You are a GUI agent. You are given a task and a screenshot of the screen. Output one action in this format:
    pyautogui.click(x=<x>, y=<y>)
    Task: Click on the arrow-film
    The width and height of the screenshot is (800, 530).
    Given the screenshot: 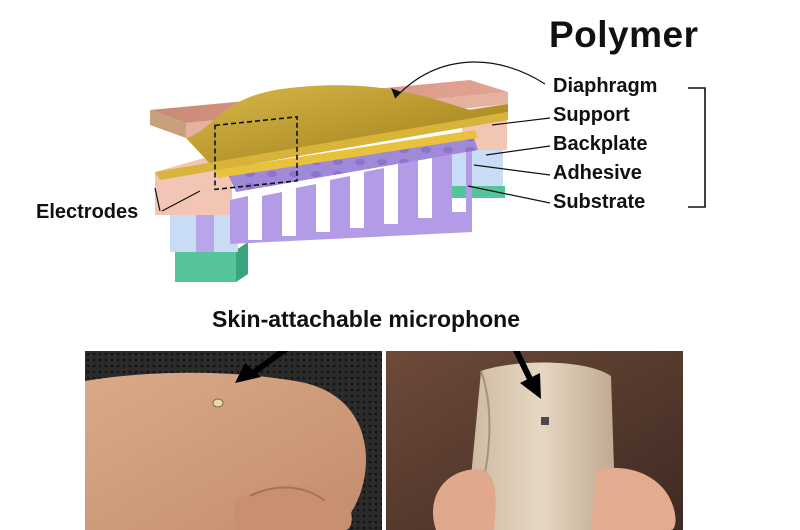 What is the action you would take?
    pyautogui.click(x=527, y=375)
    